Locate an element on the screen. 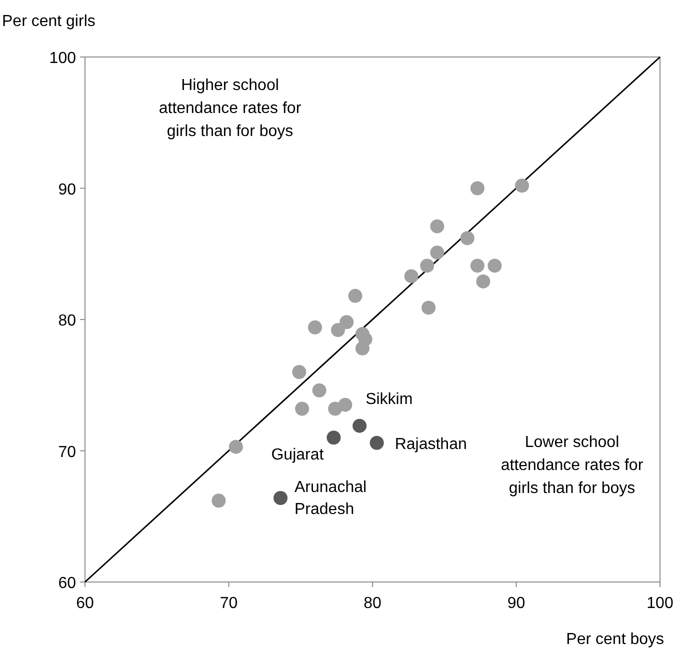  annotation: Lower school attendance rates for girls than for boys is located at coordinates (572, 465).